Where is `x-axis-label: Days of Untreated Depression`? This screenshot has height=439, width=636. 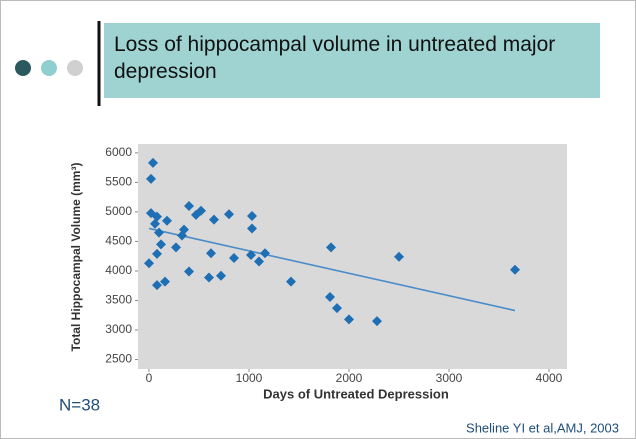
x-axis-label: Days of Untreated Depression is located at coordinates (356, 393).